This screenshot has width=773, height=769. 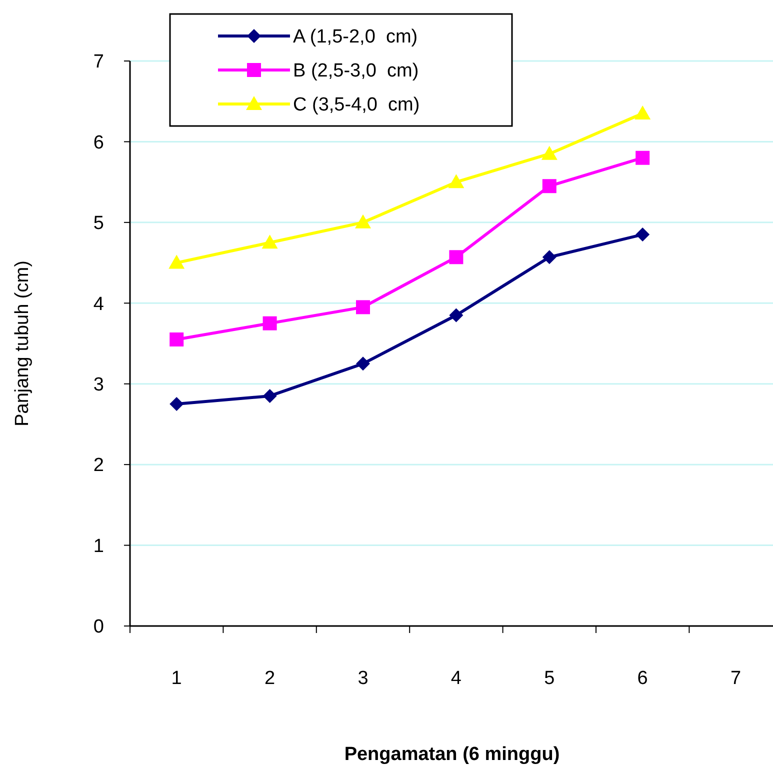 What do you see at coordinates (98, 304) in the screenshot?
I see `y-tick-label: 4` at bounding box center [98, 304].